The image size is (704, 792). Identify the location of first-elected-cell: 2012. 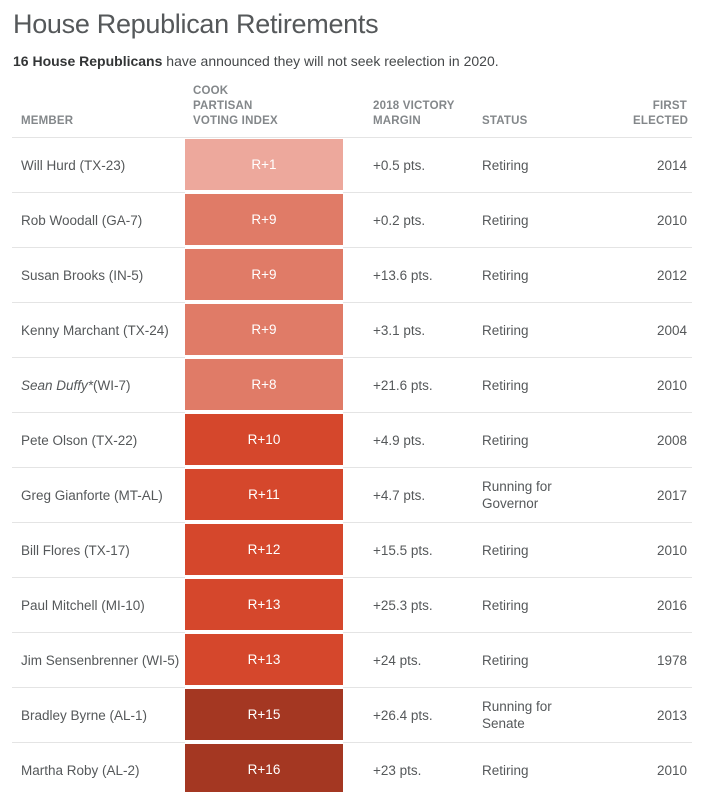
(649, 275).